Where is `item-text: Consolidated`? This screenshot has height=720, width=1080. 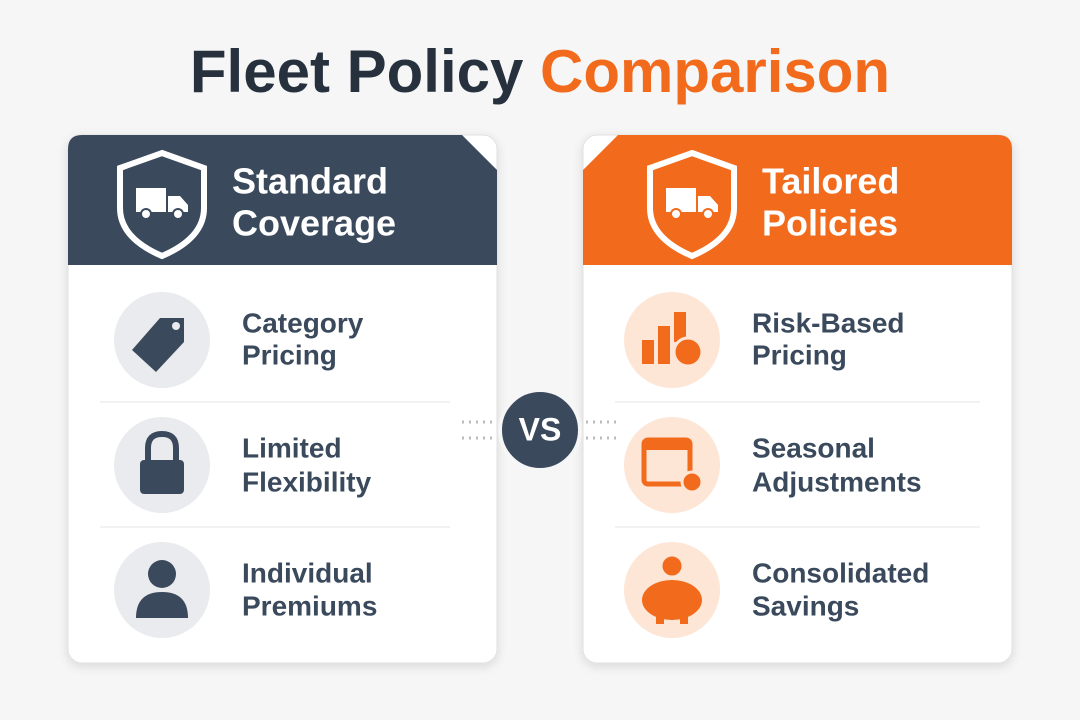
item-text: Consolidated is located at coordinates (840, 572).